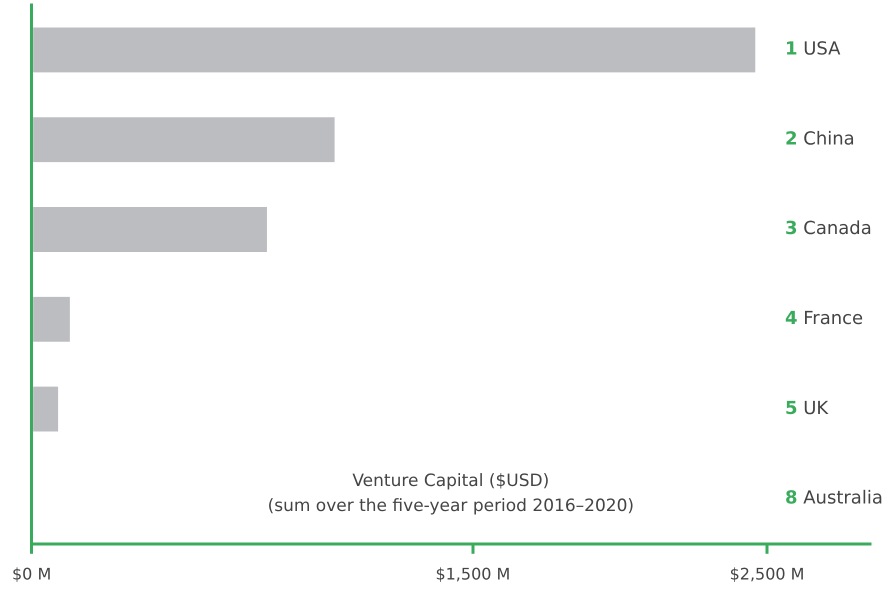  Describe the element at coordinates (472, 574) in the screenshot. I see `x-tick-label: $1,500 M` at that location.